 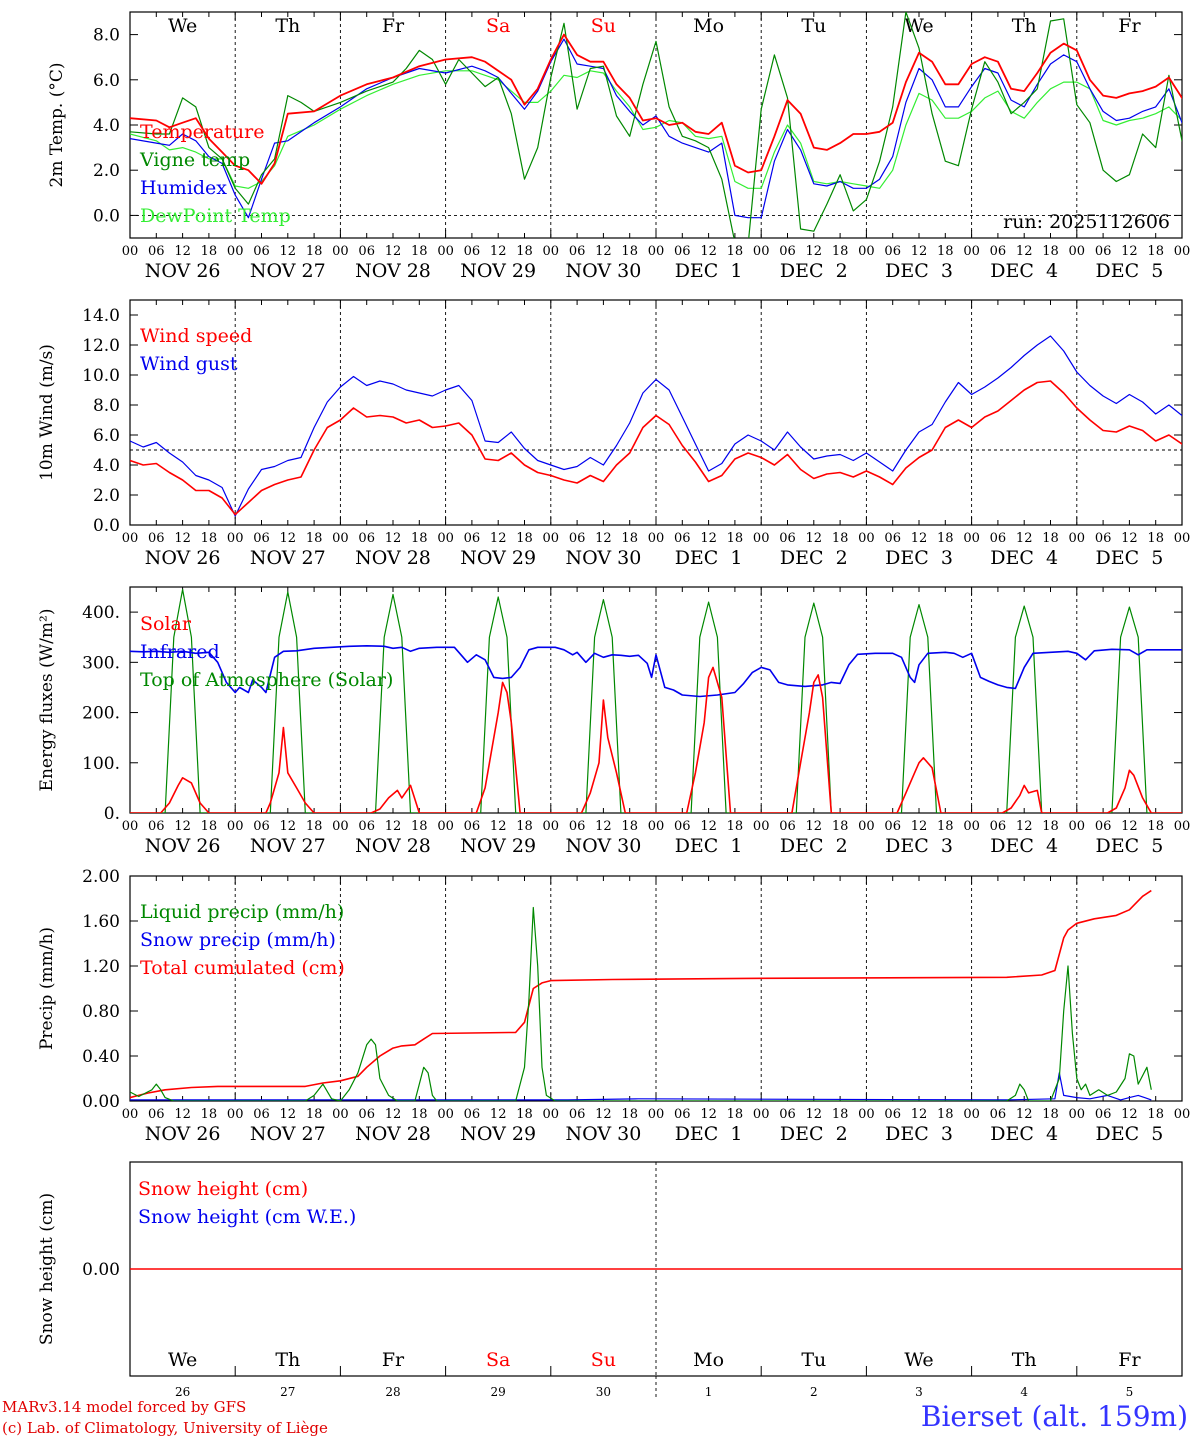 I want to click on series-line-dewpoint-temp, so click(x=656, y=129).